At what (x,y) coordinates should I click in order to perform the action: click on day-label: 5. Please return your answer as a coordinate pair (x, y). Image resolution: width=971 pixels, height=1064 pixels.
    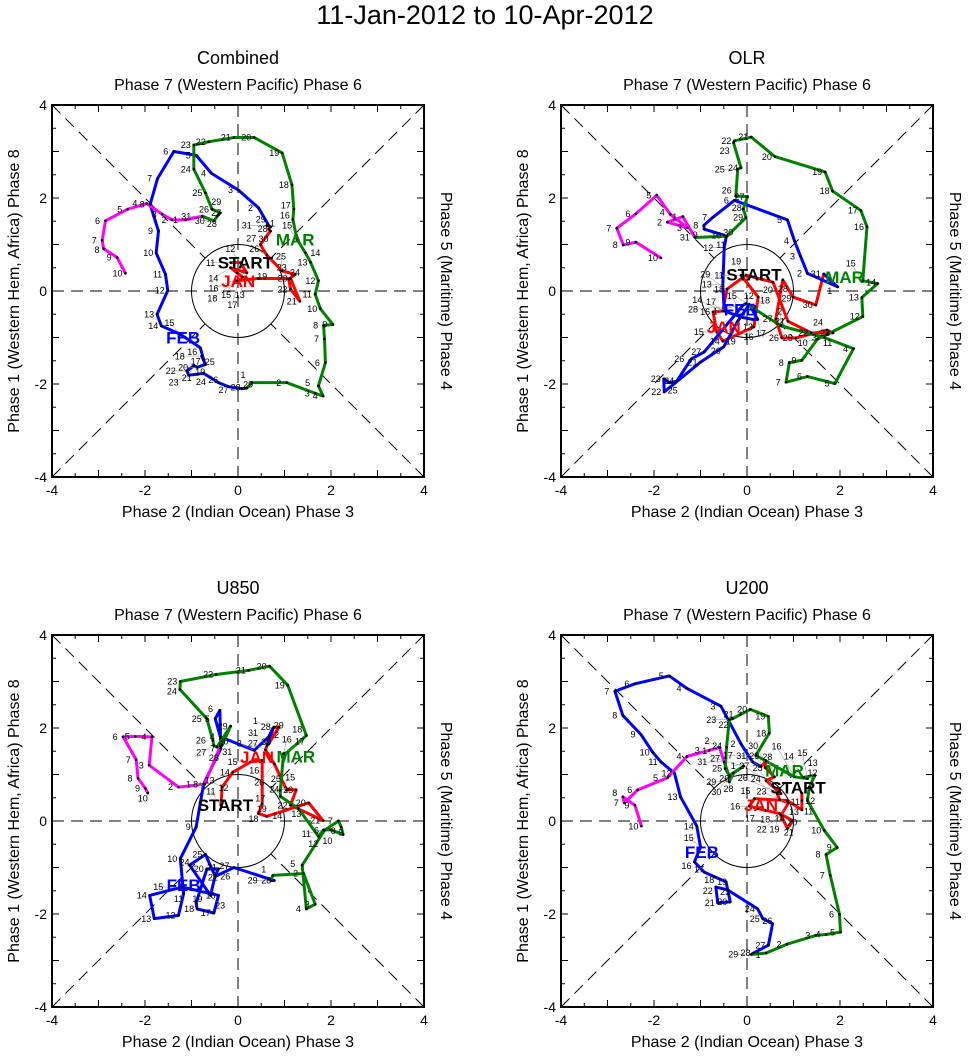
    Looking at the image, I should click on (292, 864).